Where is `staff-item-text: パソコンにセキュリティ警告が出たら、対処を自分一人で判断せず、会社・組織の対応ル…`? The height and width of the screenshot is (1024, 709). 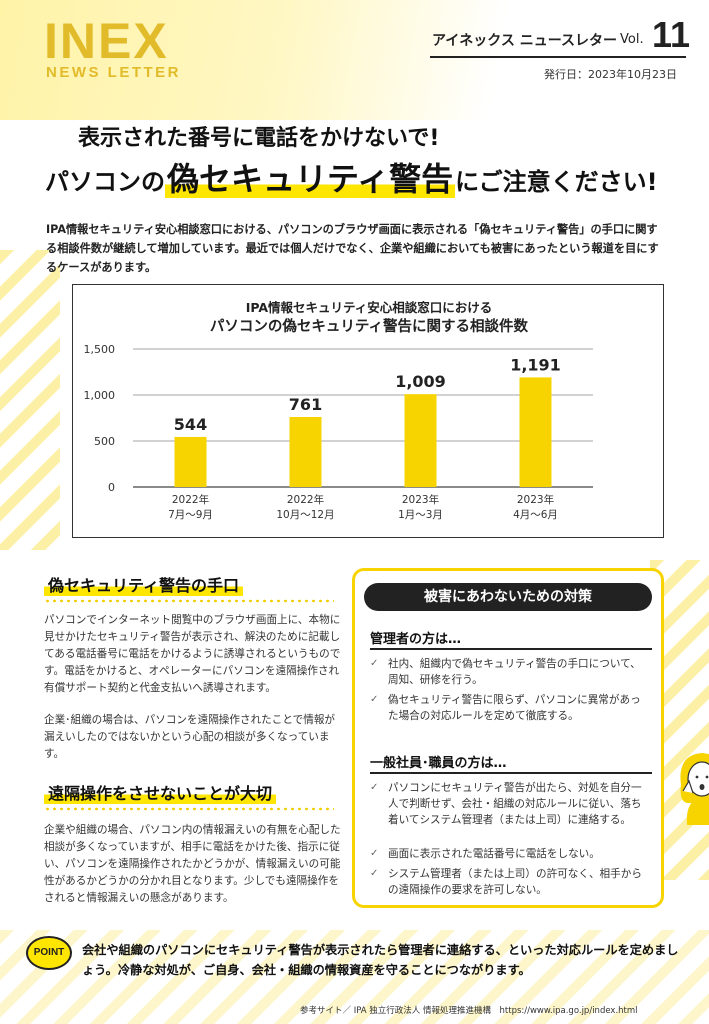
staff-item-text: パソコンにセキュリティ警告が出たら、対処を自分一人で判断せず、会社・組織の対応ル… is located at coordinates (515, 804).